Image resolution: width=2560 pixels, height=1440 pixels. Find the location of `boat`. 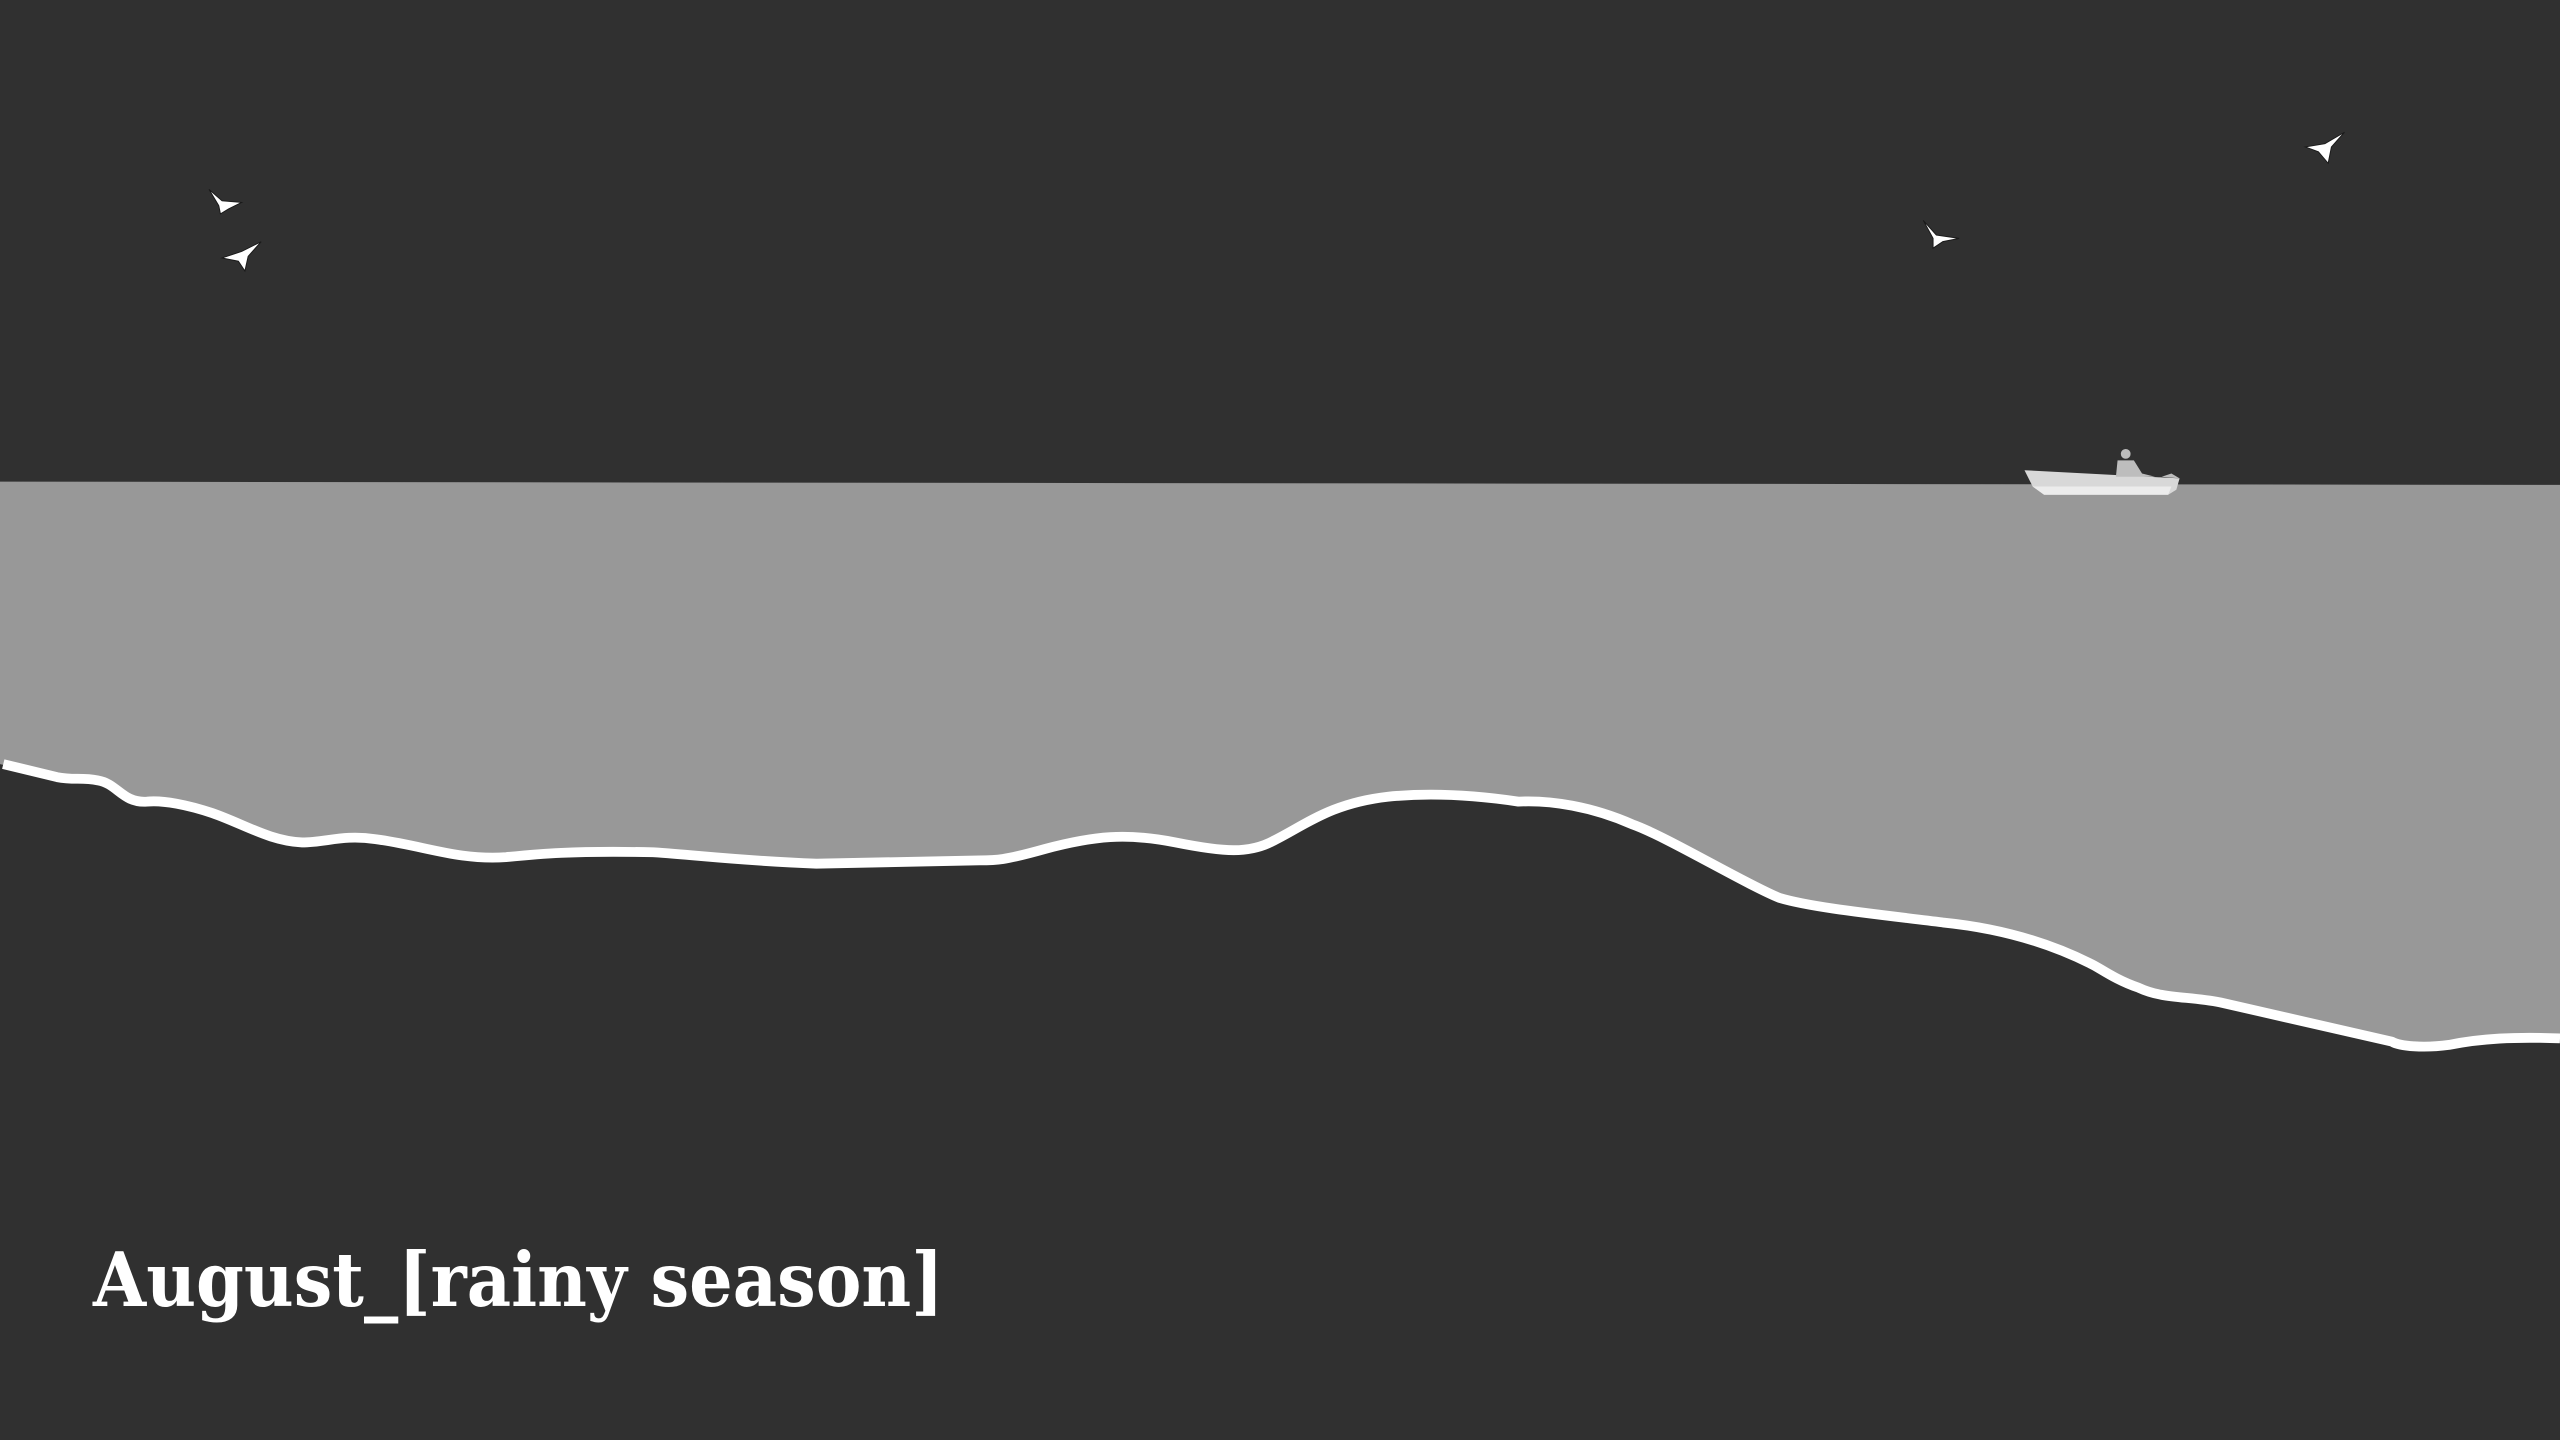

boat is located at coordinates (2102, 471).